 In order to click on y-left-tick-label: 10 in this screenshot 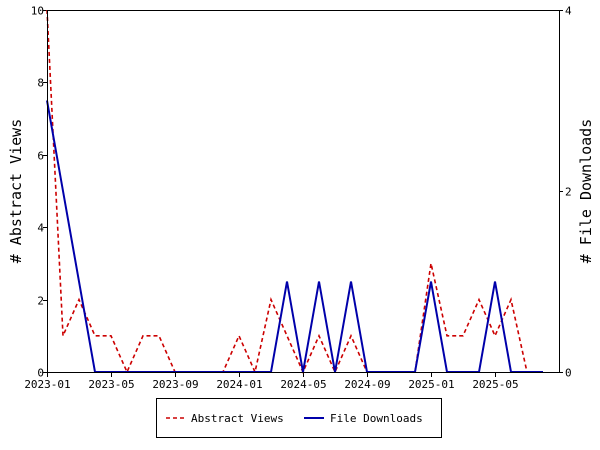, I will do `click(37, 11)`.